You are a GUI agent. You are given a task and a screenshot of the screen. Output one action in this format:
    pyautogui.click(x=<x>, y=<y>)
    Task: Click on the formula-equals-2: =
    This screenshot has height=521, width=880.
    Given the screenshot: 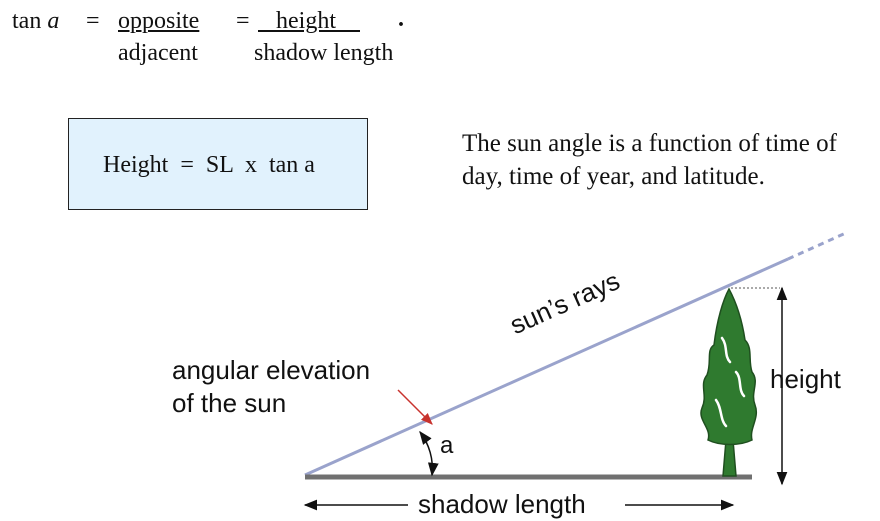 What is the action you would take?
    pyautogui.click(x=243, y=21)
    